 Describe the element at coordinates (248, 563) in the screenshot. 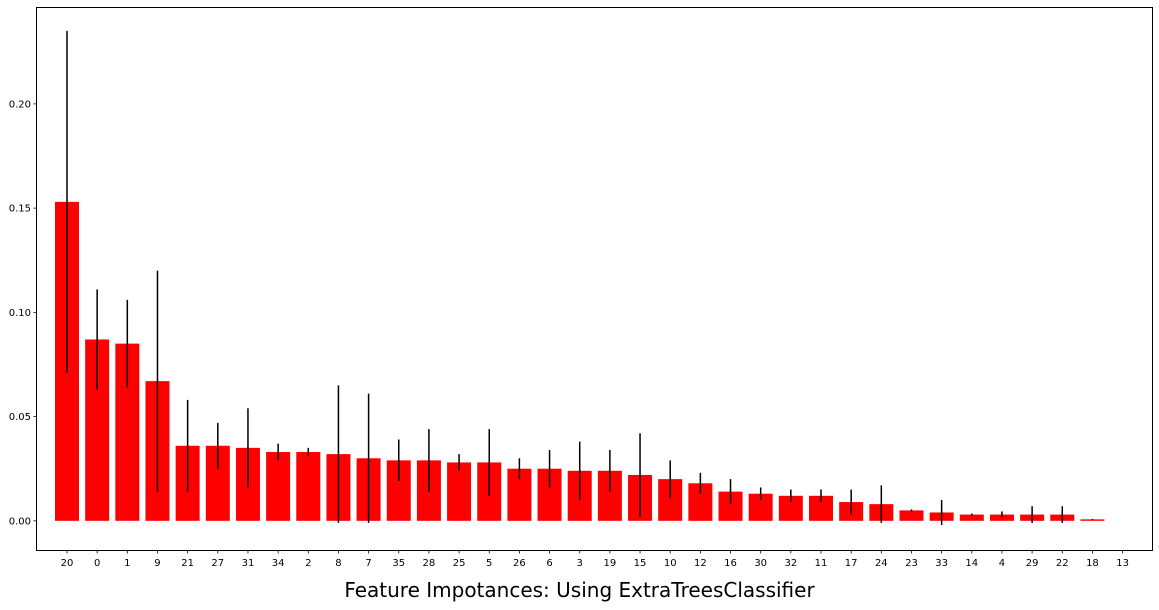

I see `x-tick-label: 31` at that location.